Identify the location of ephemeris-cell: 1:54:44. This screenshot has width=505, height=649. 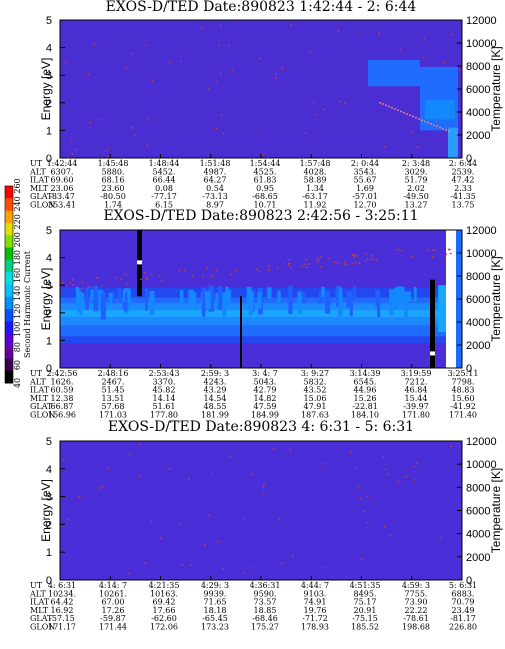
(265, 163).